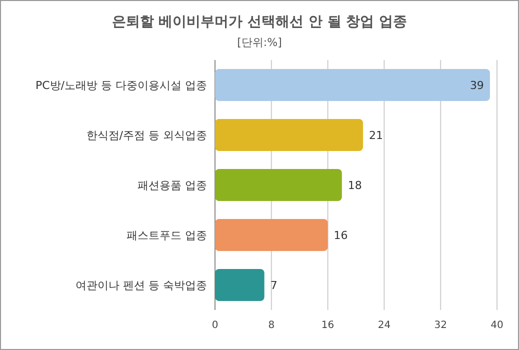  I want to click on x-tick-label: 32, so click(440, 325).